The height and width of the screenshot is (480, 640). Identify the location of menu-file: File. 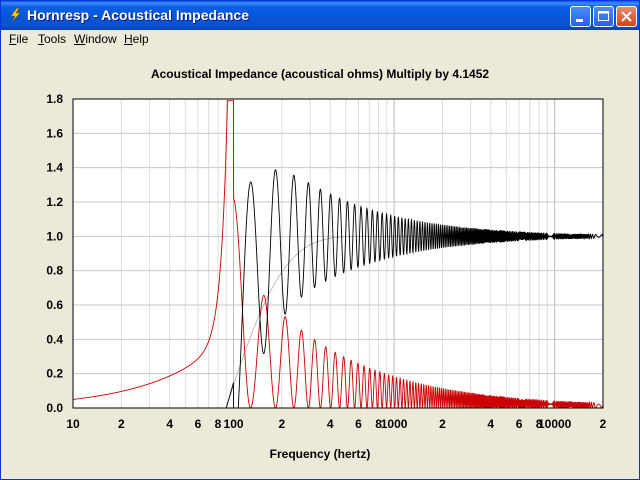
(19, 39).